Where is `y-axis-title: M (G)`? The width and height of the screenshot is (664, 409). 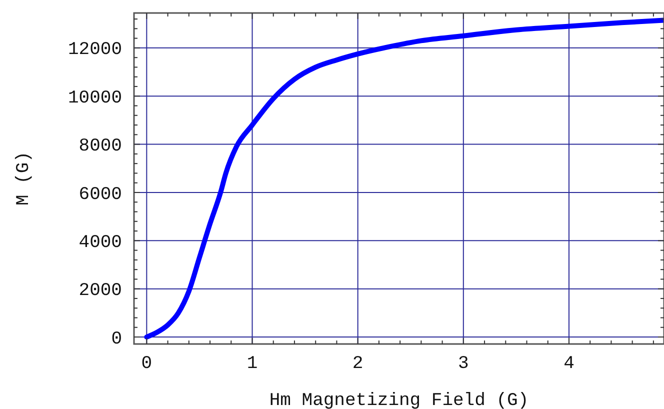 y-axis-title: M (G) is located at coordinates (24, 178).